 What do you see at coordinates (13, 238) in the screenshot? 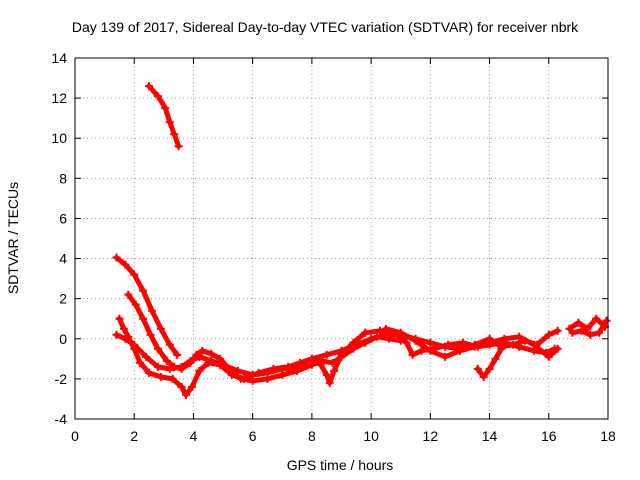
I see `y-axis-label: SDTVAR / TECUs` at bounding box center [13, 238].